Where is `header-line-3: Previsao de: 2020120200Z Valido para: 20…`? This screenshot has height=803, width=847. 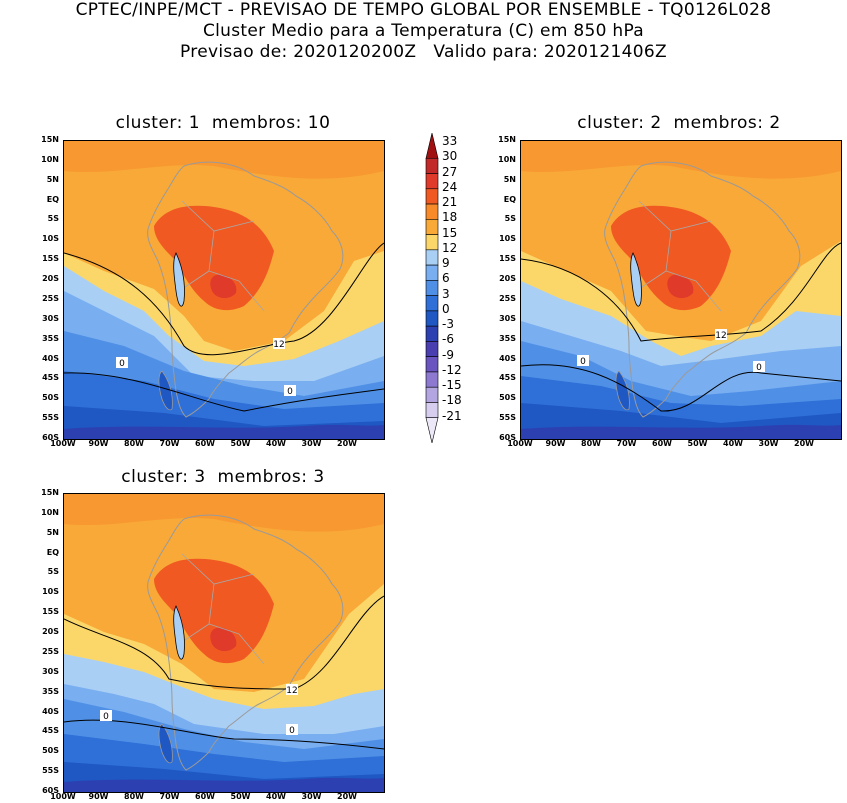 header-line-3: Previsao de: 2020120200Z Valido para: 20… is located at coordinates (423, 52).